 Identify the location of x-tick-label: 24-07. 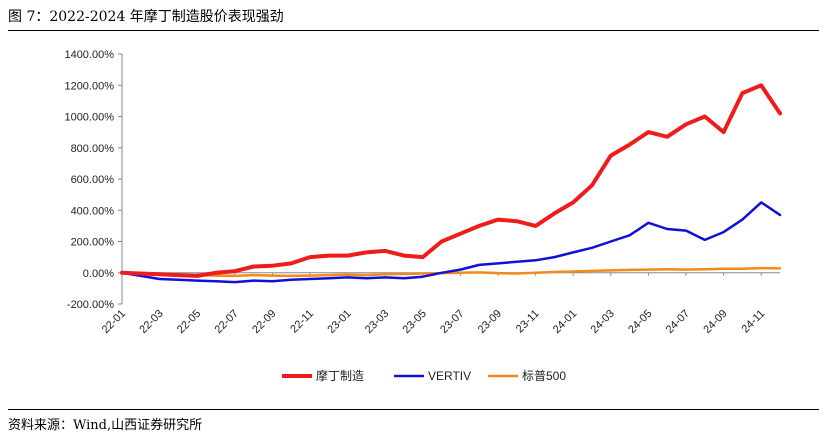
(678, 322).